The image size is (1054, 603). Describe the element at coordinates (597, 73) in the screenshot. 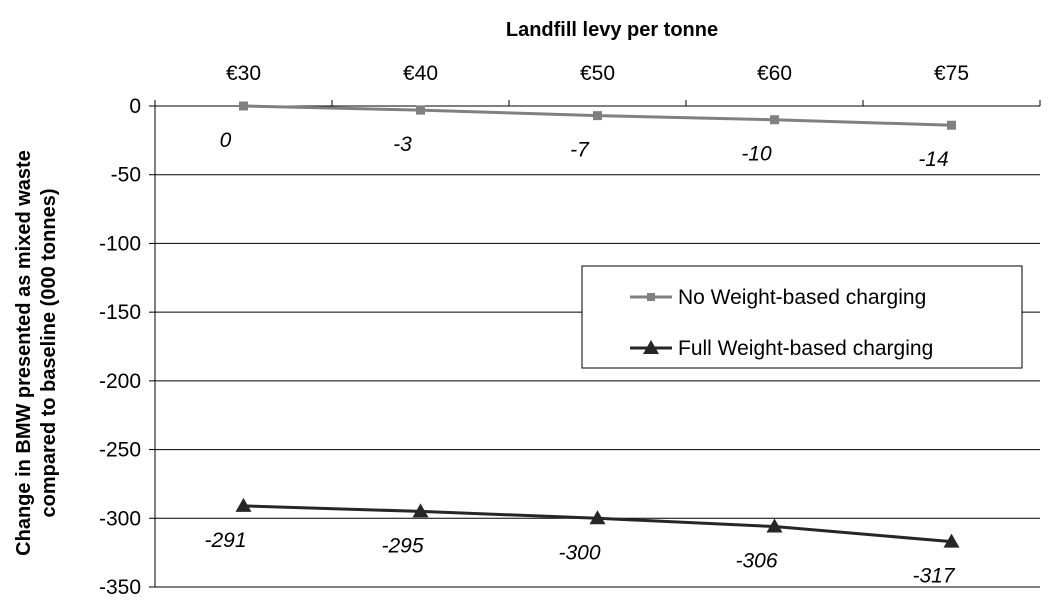

I see `x-tick-label: €50` at that location.